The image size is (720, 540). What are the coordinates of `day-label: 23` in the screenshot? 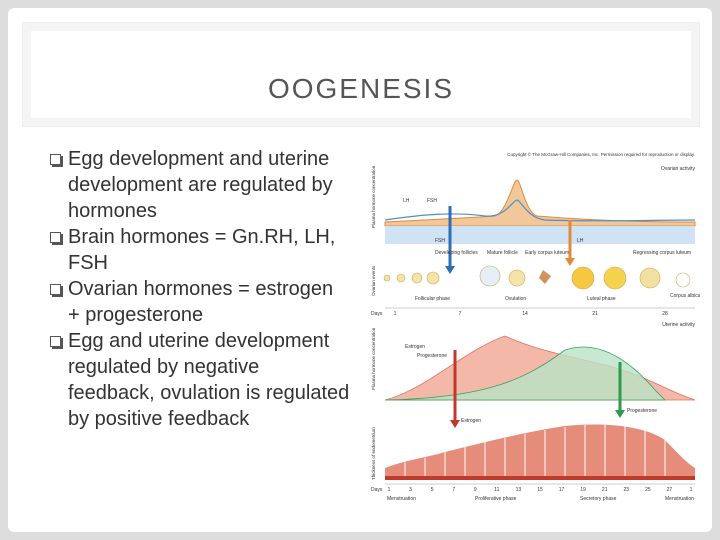 It's located at (627, 490).